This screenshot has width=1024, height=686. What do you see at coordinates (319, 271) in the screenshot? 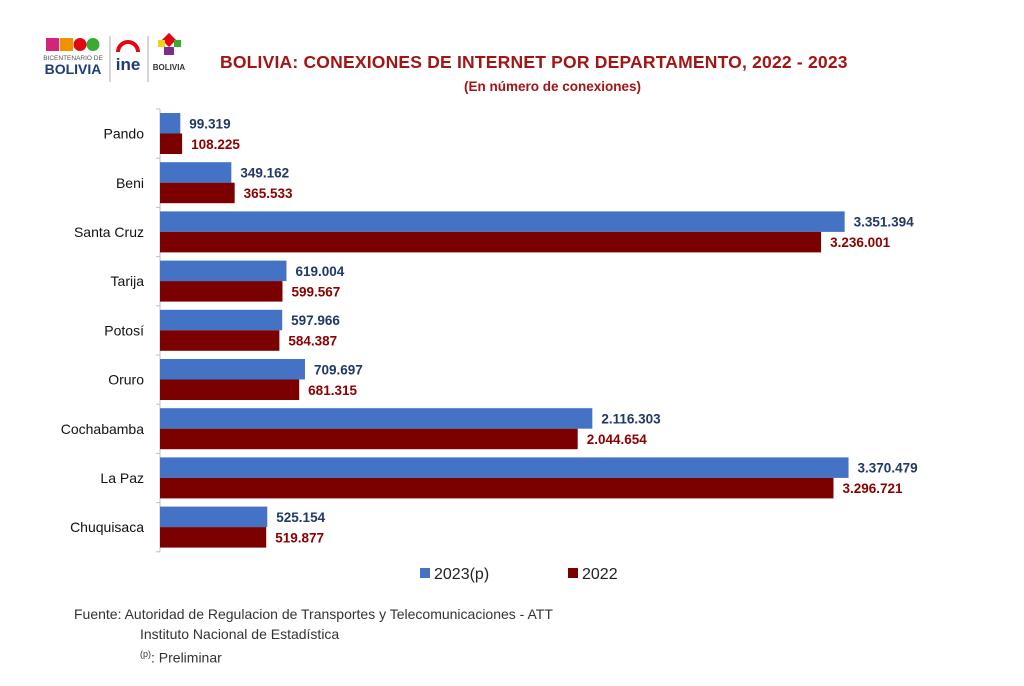
I see `data-label-tarija-2023: 619.004` at bounding box center [319, 271].